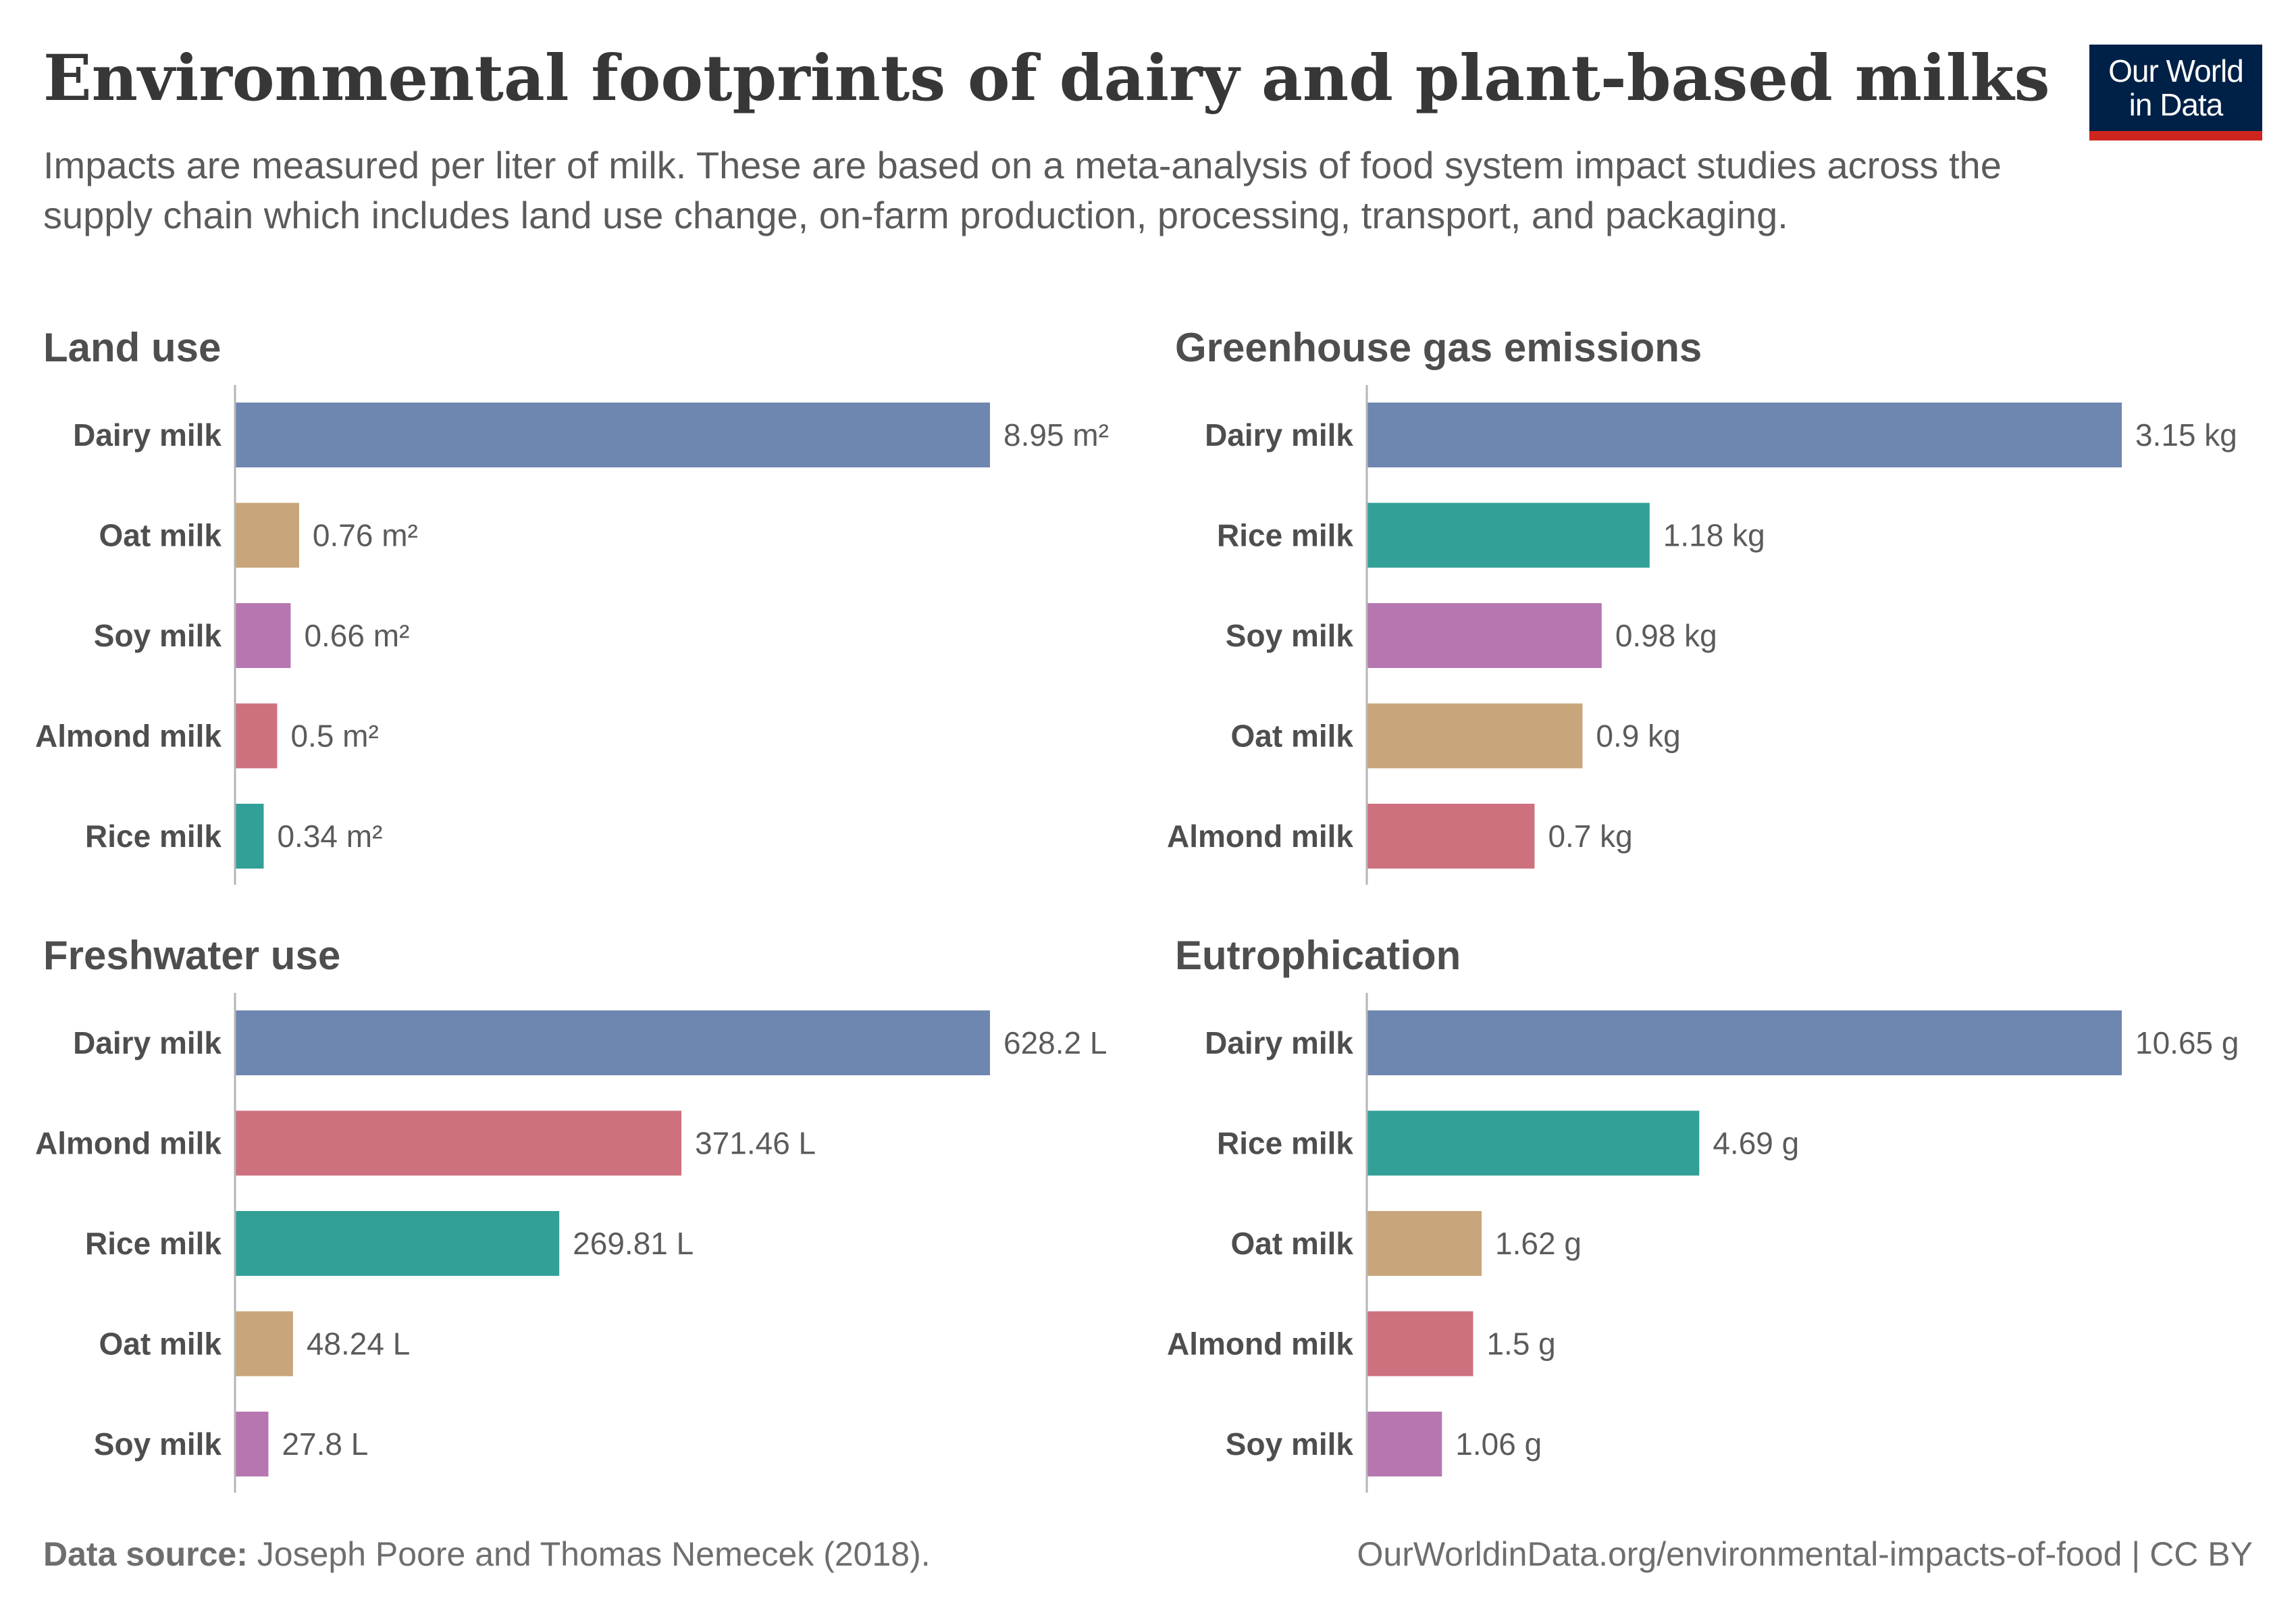 The width and height of the screenshot is (2296, 1621). I want to click on value-label: 4.69 g, so click(1756, 1143).